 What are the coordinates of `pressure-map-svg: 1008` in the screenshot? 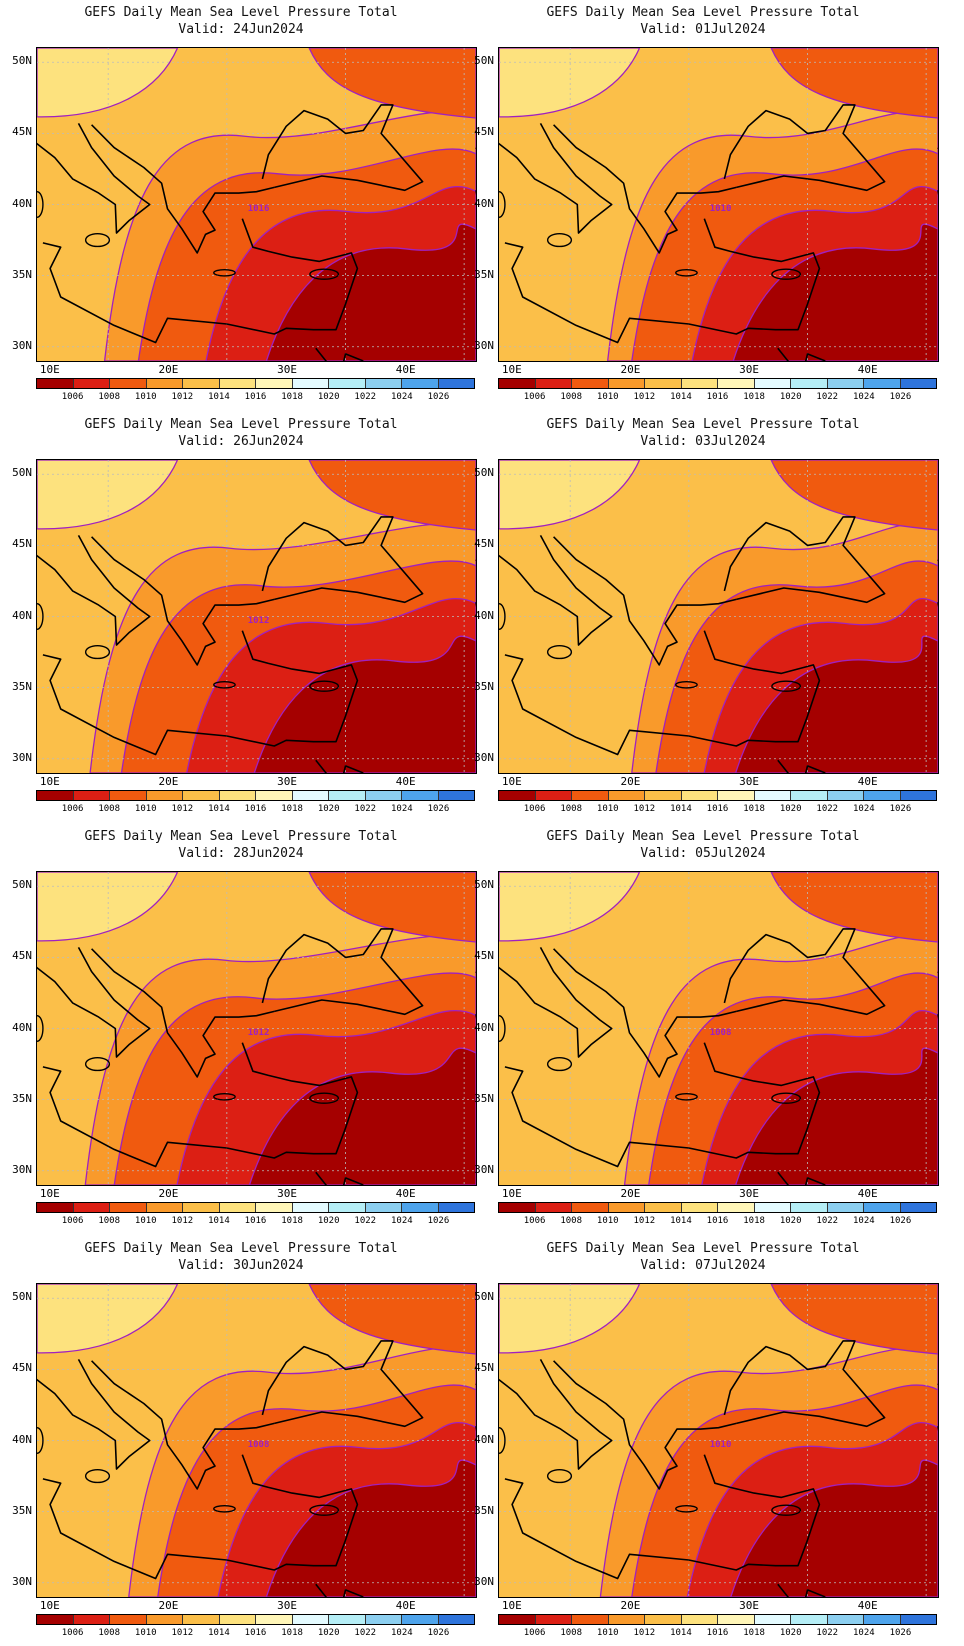 It's located at (256, 1440).